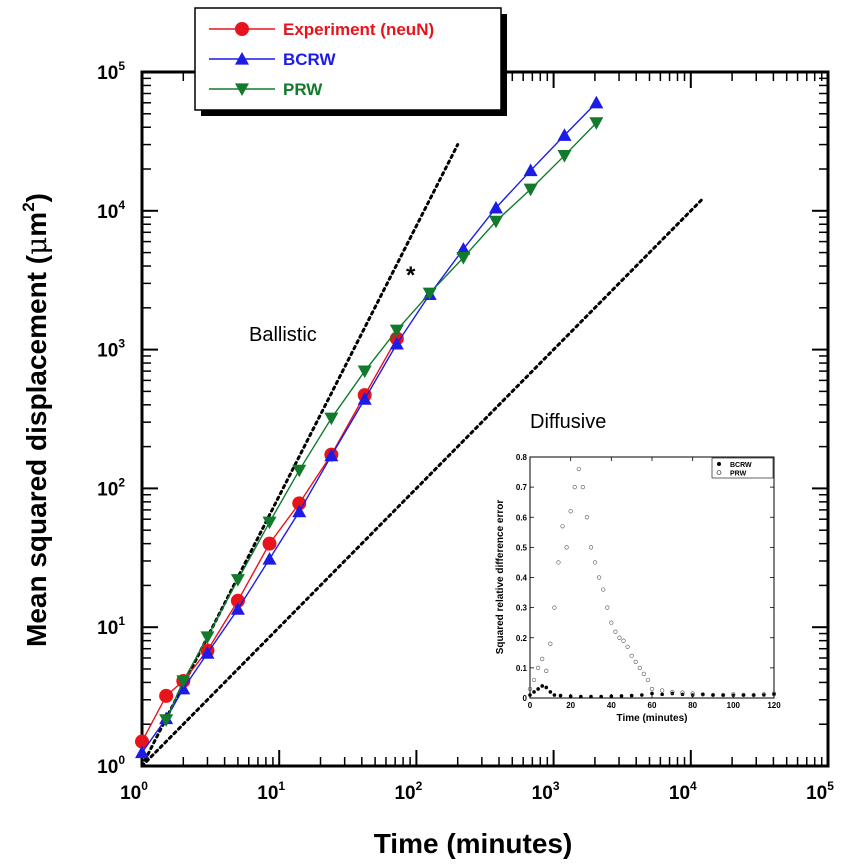  What do you see at coordinates (121, 66) in the screenshot?
I see `y-tick-exponent: 5` at bounding box center [121, 66].